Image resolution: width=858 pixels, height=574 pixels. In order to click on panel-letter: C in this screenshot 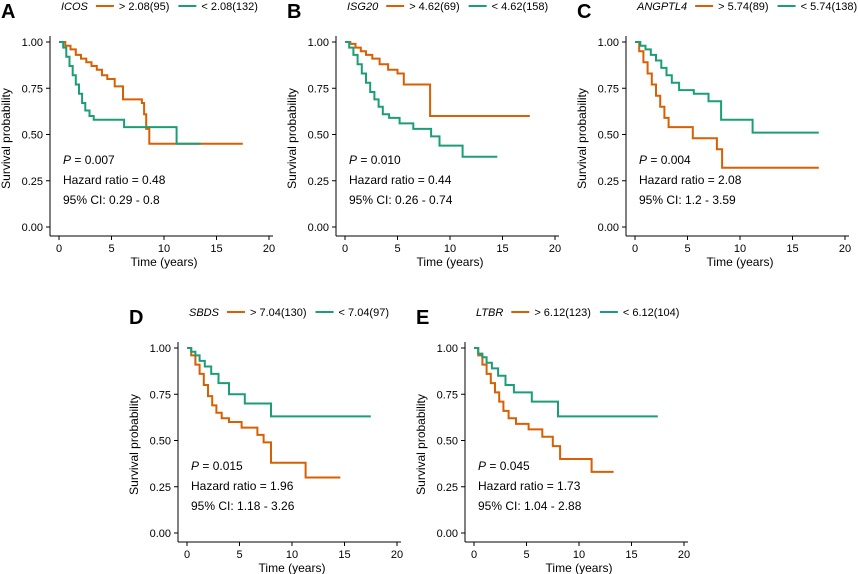, I will do `click(584, 12)`.